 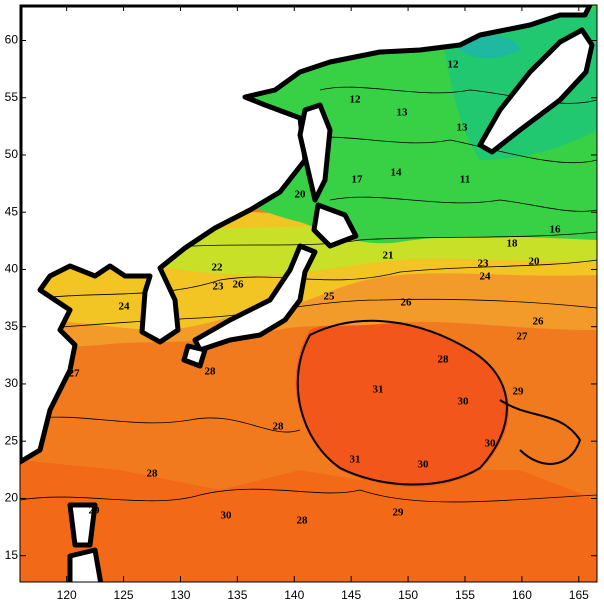 I want to click on y-tick-label: 55, so click(x=12, y=97).